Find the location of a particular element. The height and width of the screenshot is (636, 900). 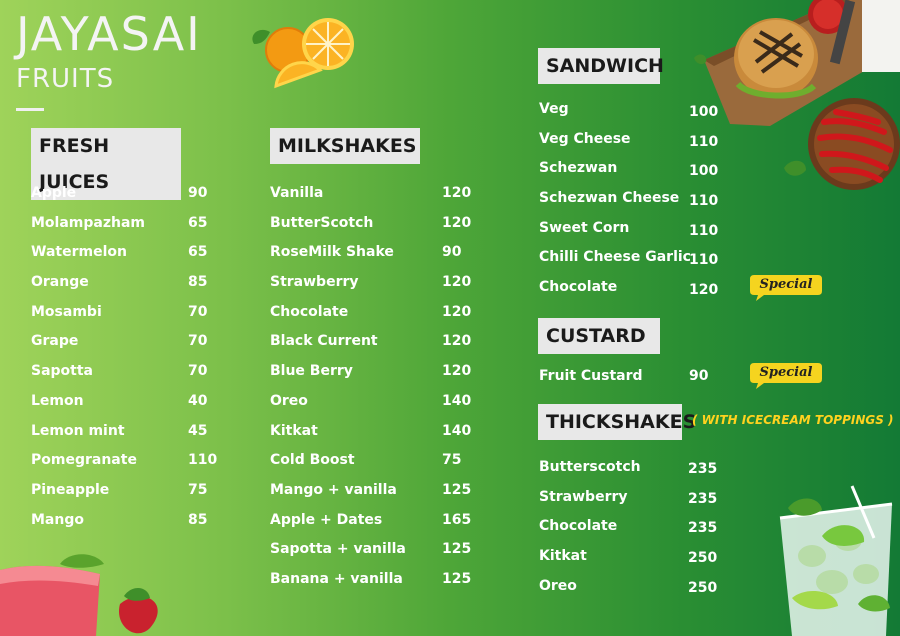

list-item: Mosambi 70 is located at coordinates (119, 311).